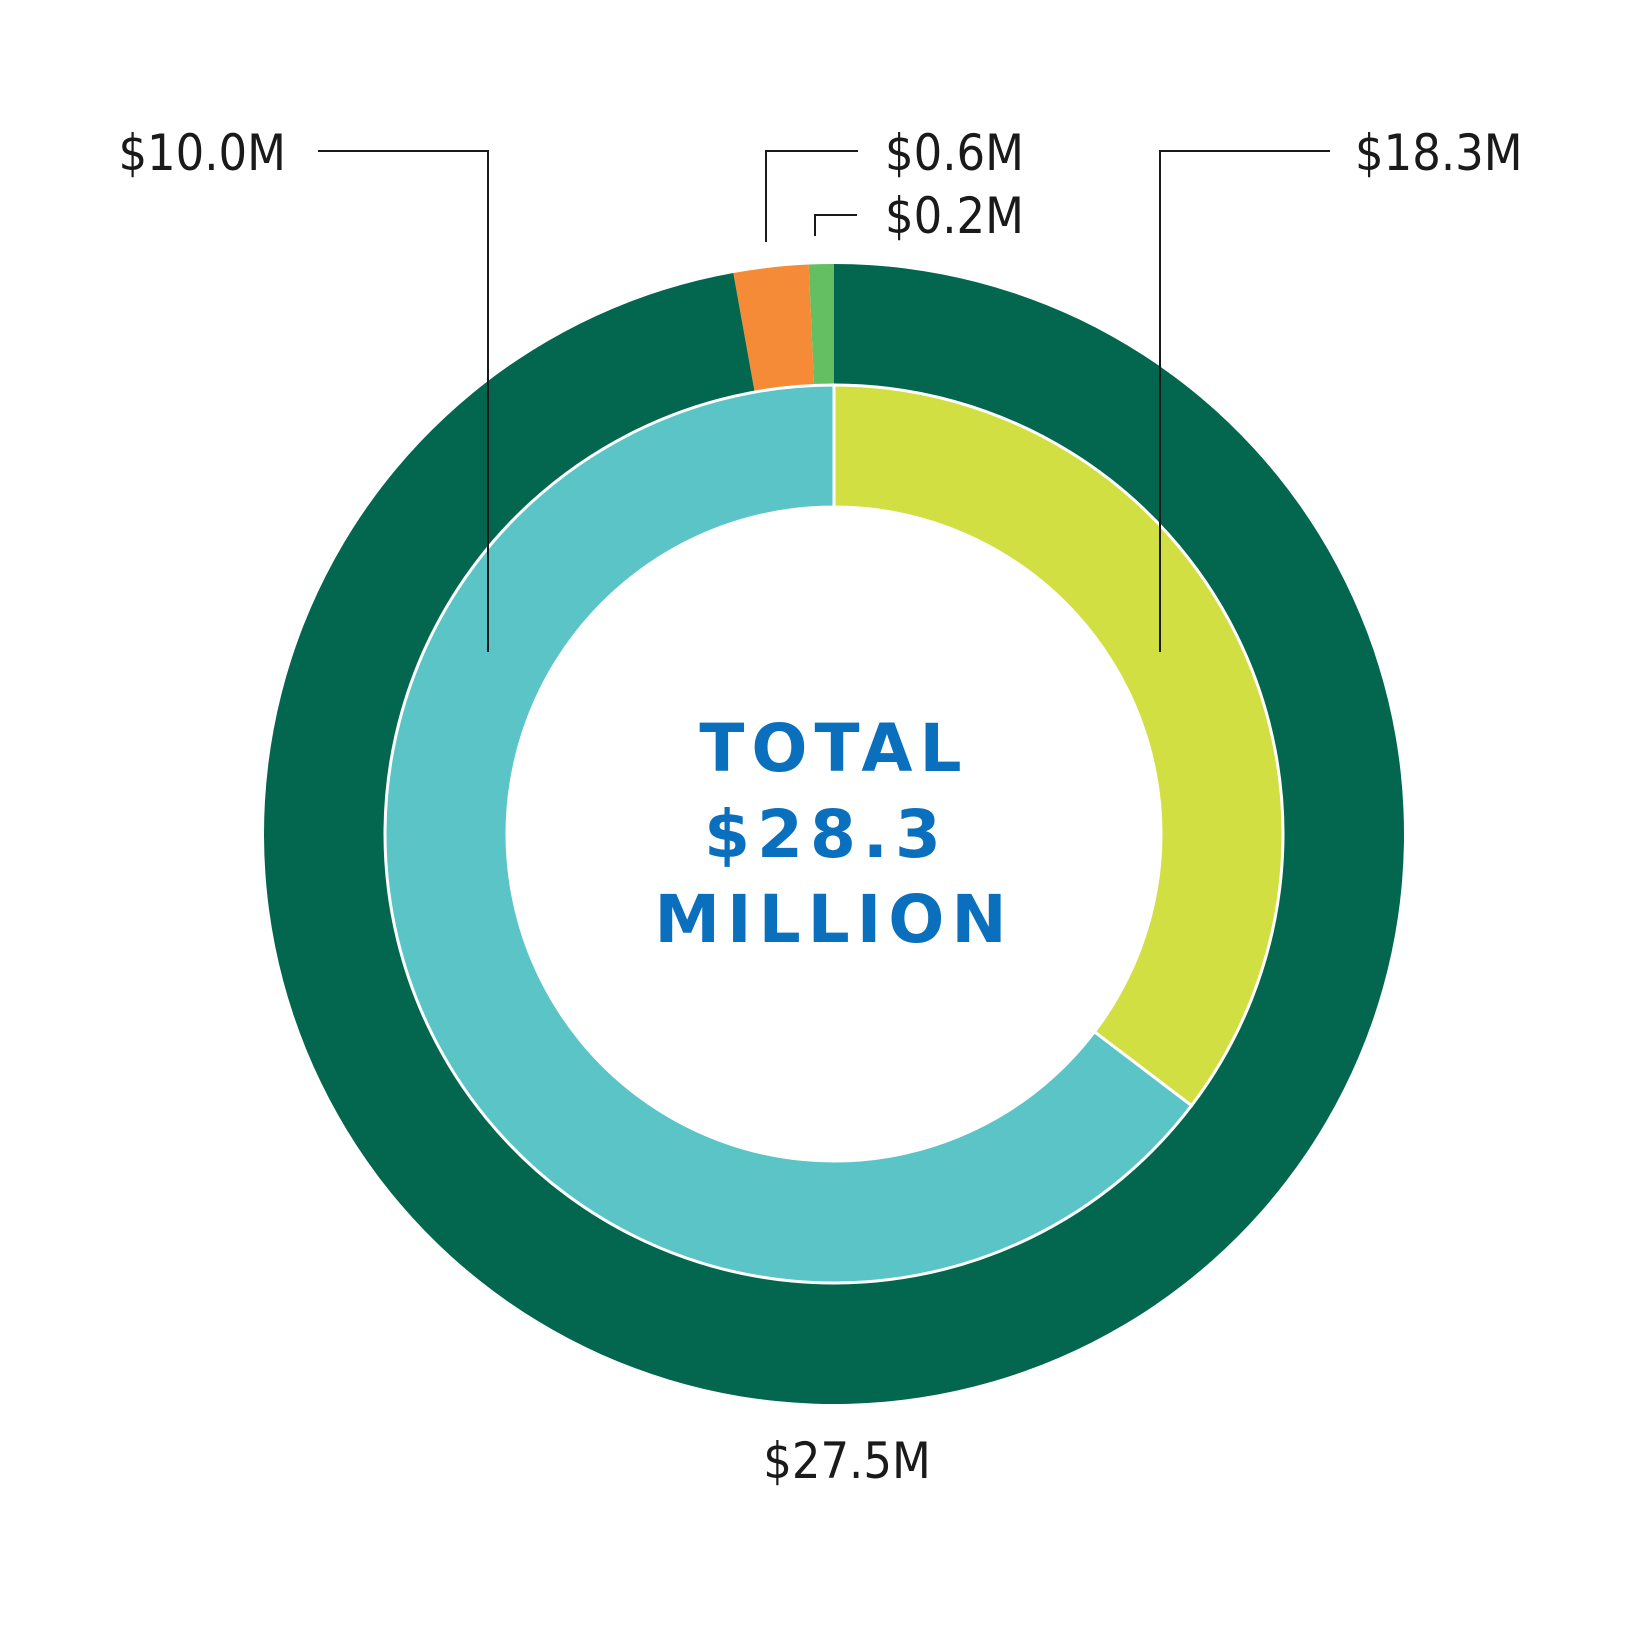  Describe the element at coordinates (833, 748) in the screenshot. I see `center-title-line-1: TOTAL` at that location.